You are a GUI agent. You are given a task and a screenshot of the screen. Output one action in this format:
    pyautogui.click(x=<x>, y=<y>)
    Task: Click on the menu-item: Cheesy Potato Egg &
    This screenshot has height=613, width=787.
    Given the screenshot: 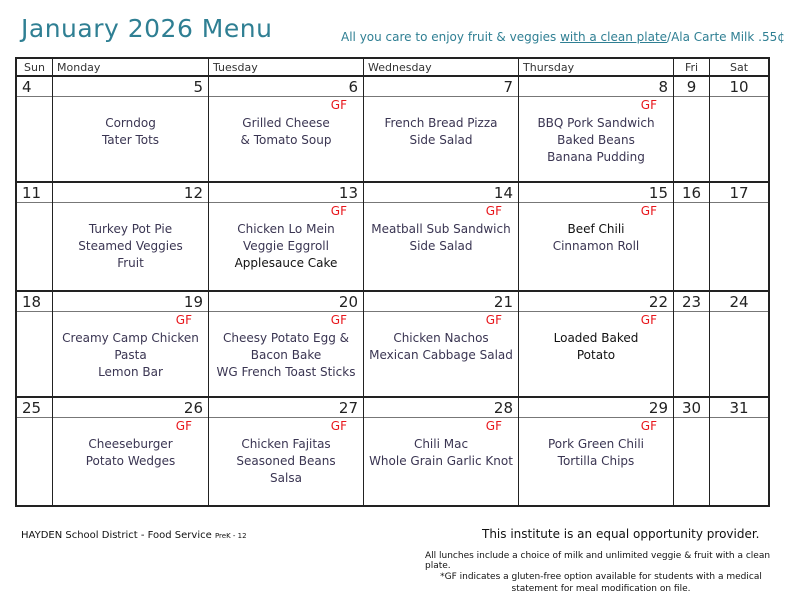 What is the action you would take?
    pyautogui.click(x=286, y=338)
    